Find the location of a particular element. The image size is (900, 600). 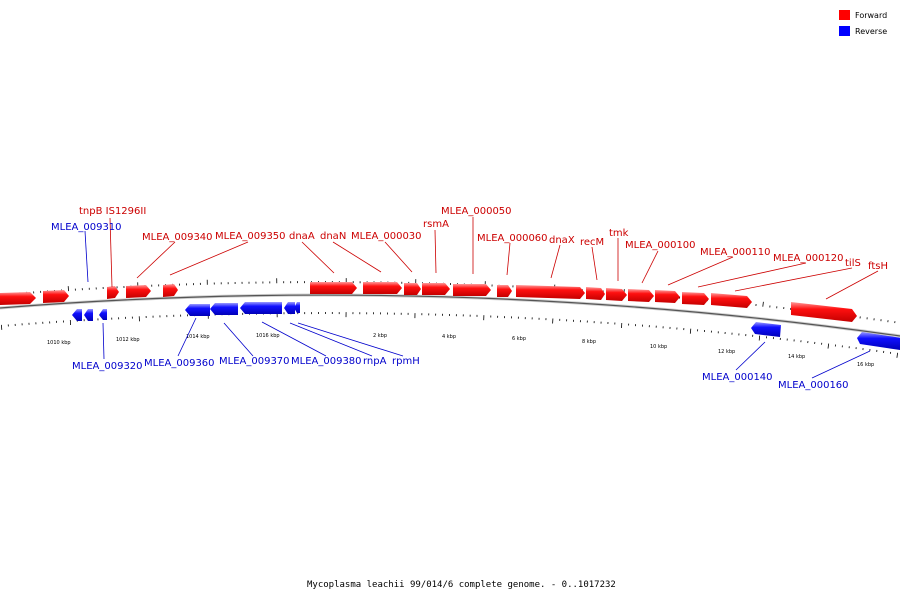

tick-label: 10 kbp is located at coordinates (658, 347).